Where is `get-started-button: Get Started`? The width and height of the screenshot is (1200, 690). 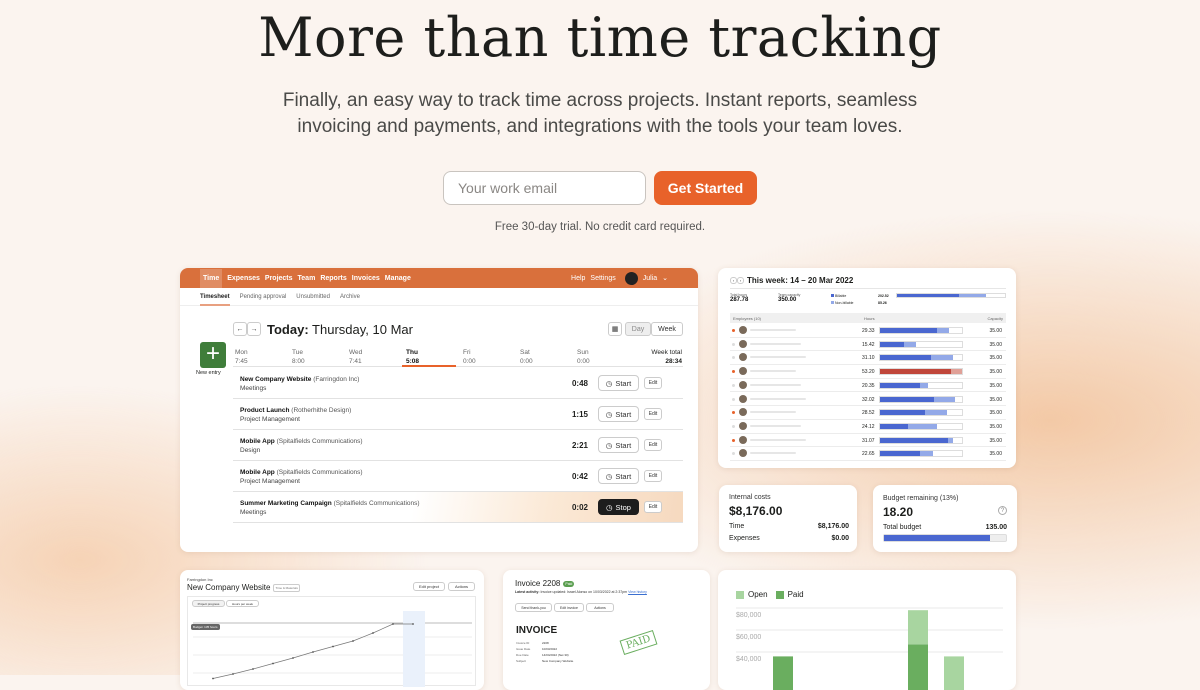 get-started-button: Get Started is located at coordinates (705, 188).